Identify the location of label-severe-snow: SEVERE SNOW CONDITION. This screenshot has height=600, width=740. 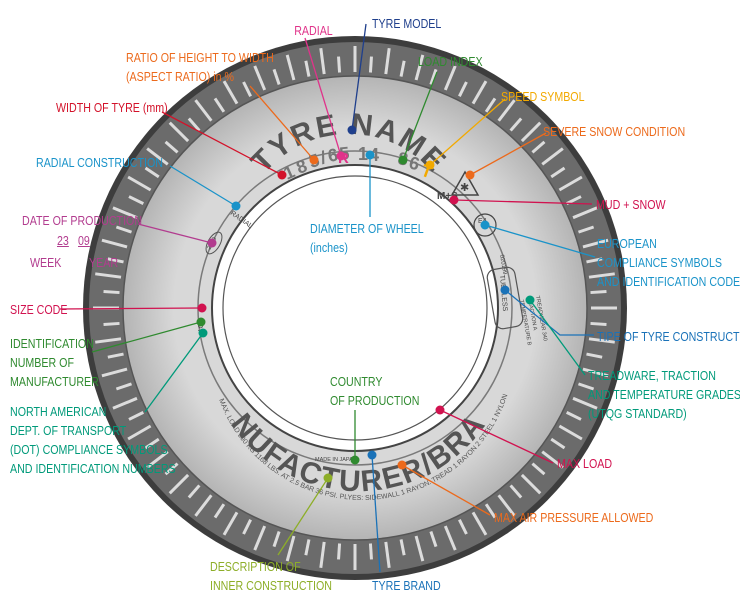
(614, 131).